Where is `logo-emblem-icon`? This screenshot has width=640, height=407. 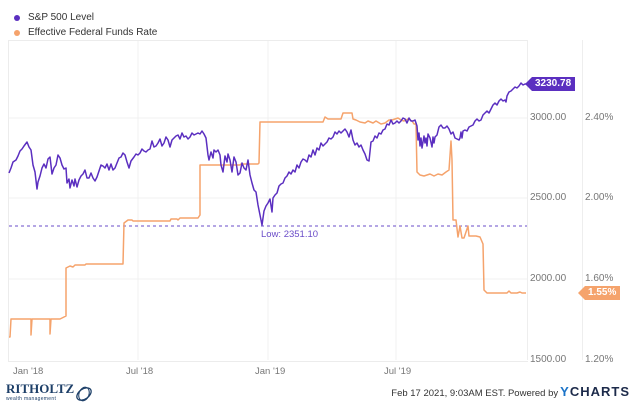 logo-emblem-icon is located at coordinates (84, 394).